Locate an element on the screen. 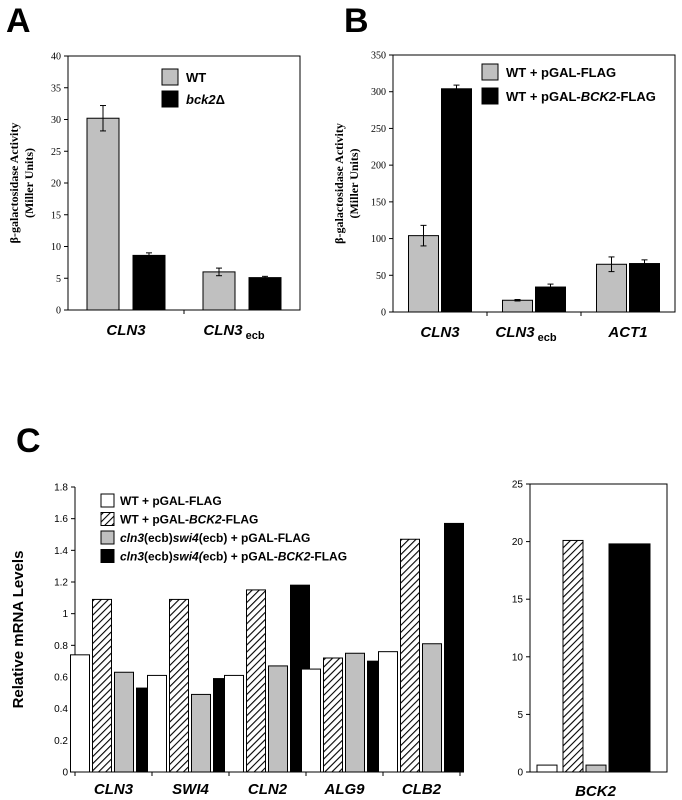 This screenshot has width=682, height=800. legend-label: cln3(ecb)swi4(ecb) + pGAL-FLAG is located at coordinates (215, 538).